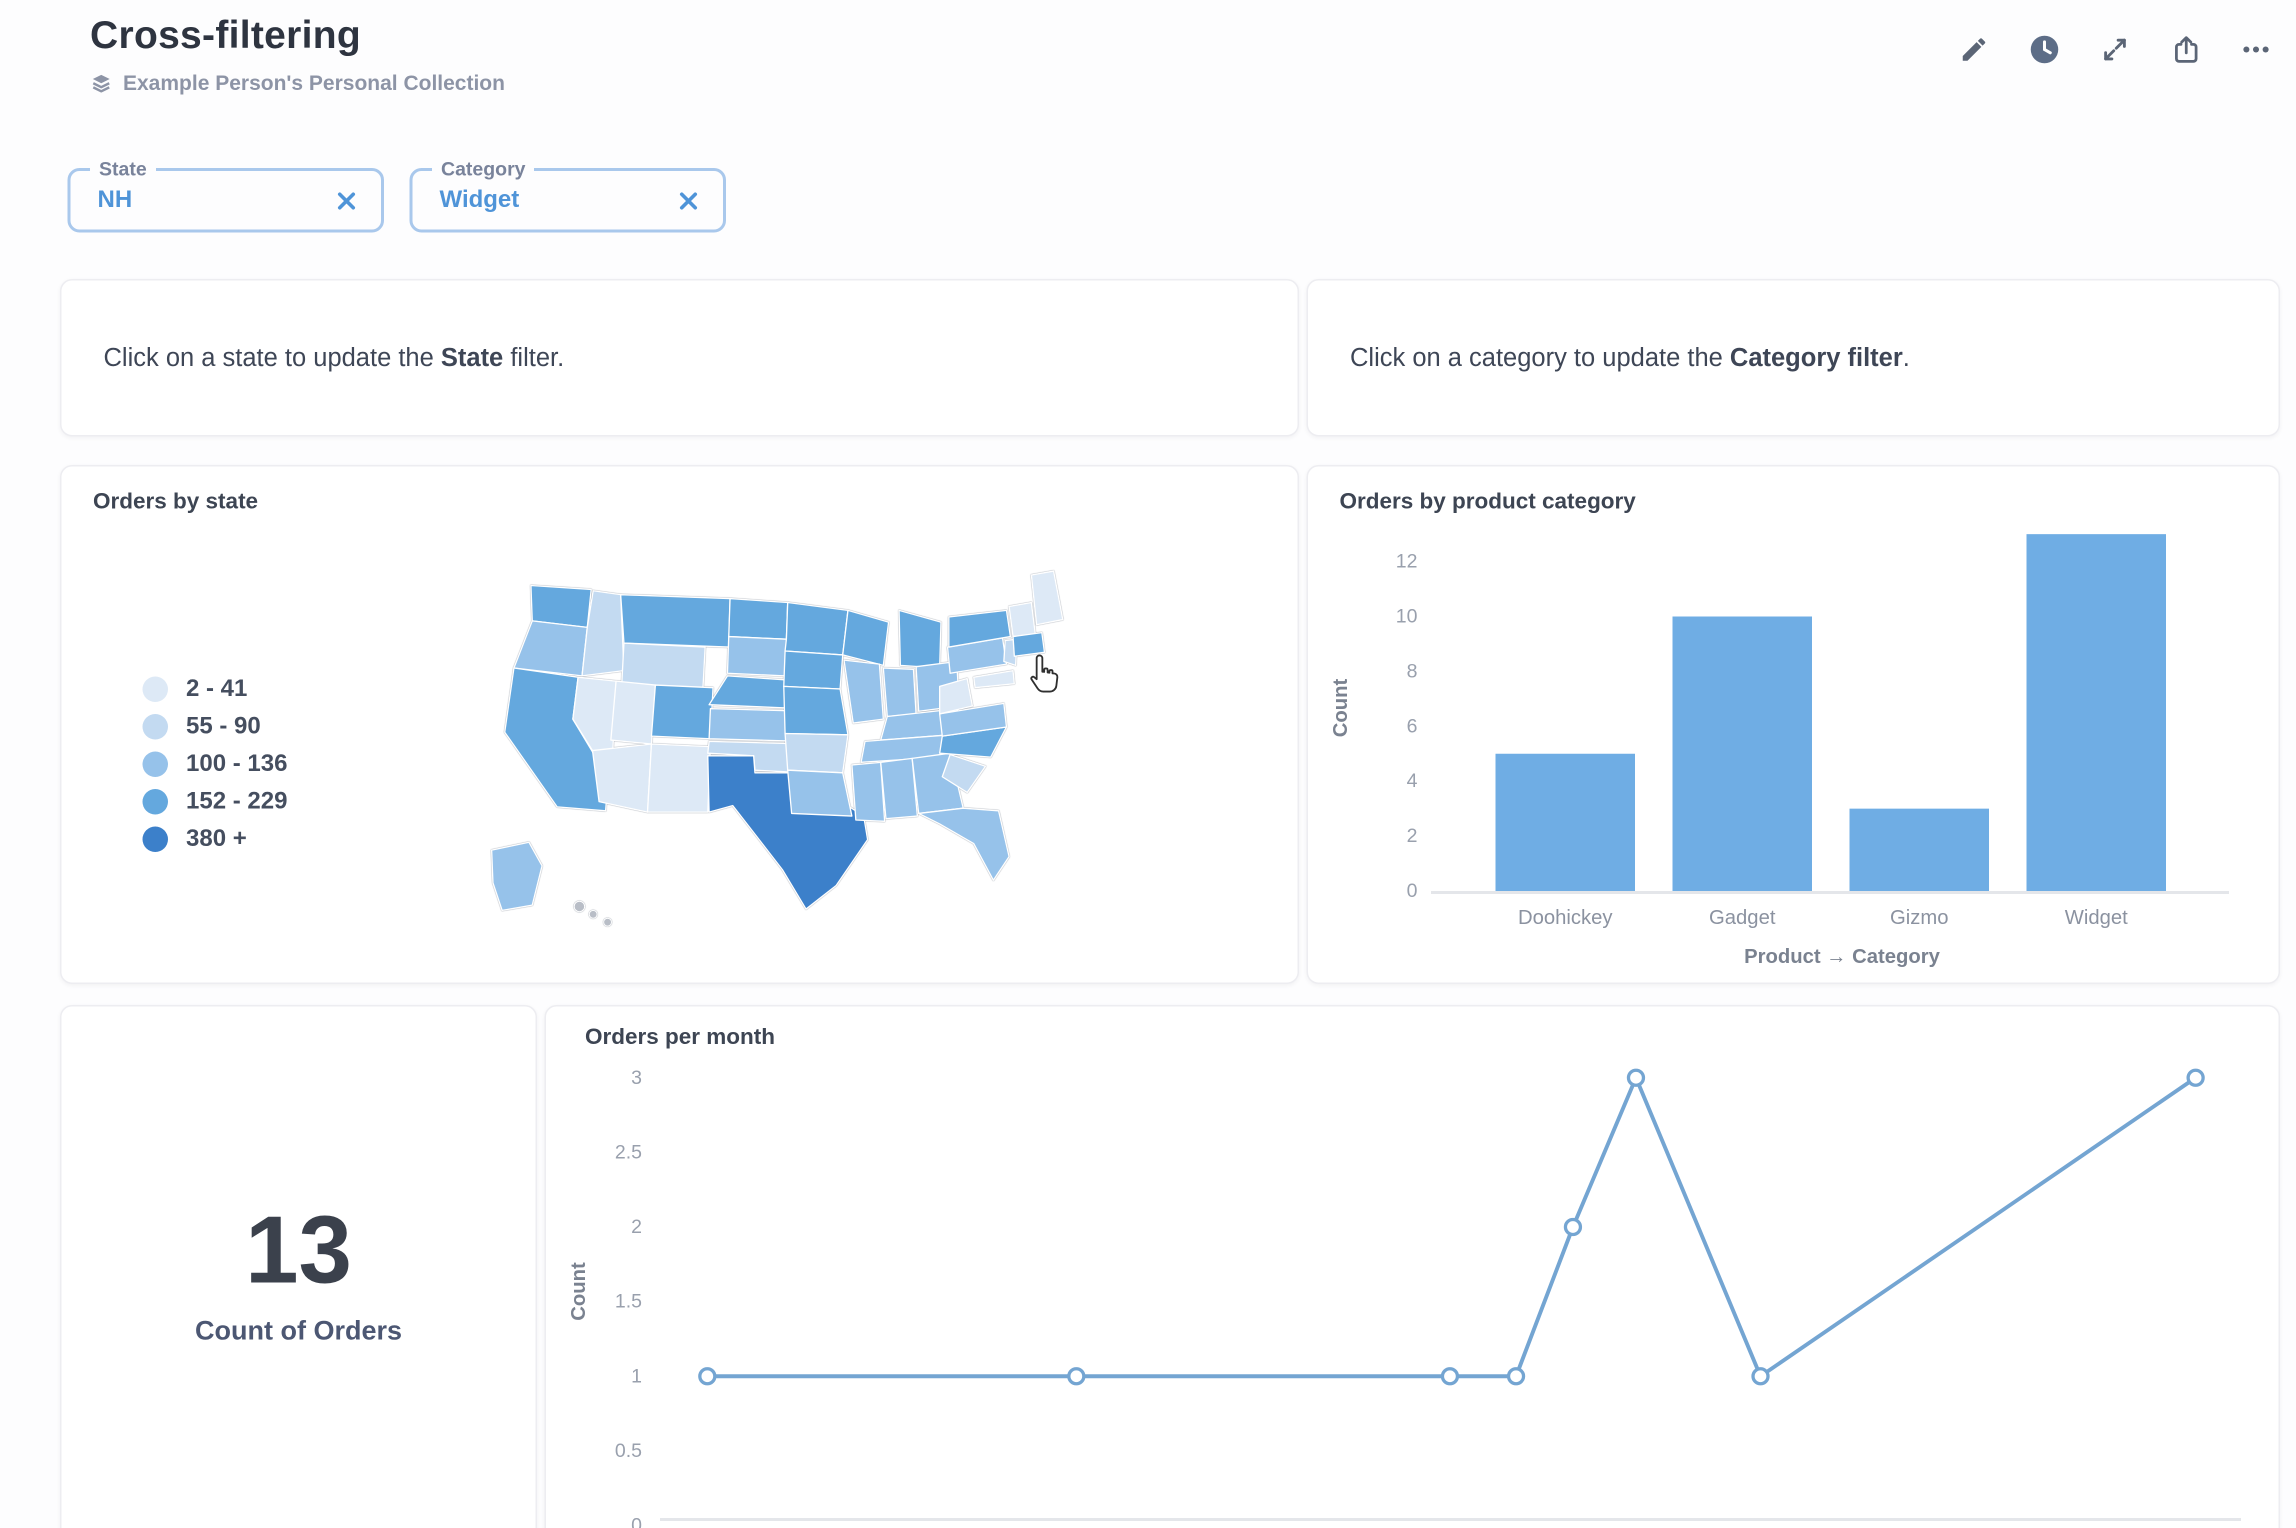  I want to click on more-ellipsis-icon, so click(2256, 49).